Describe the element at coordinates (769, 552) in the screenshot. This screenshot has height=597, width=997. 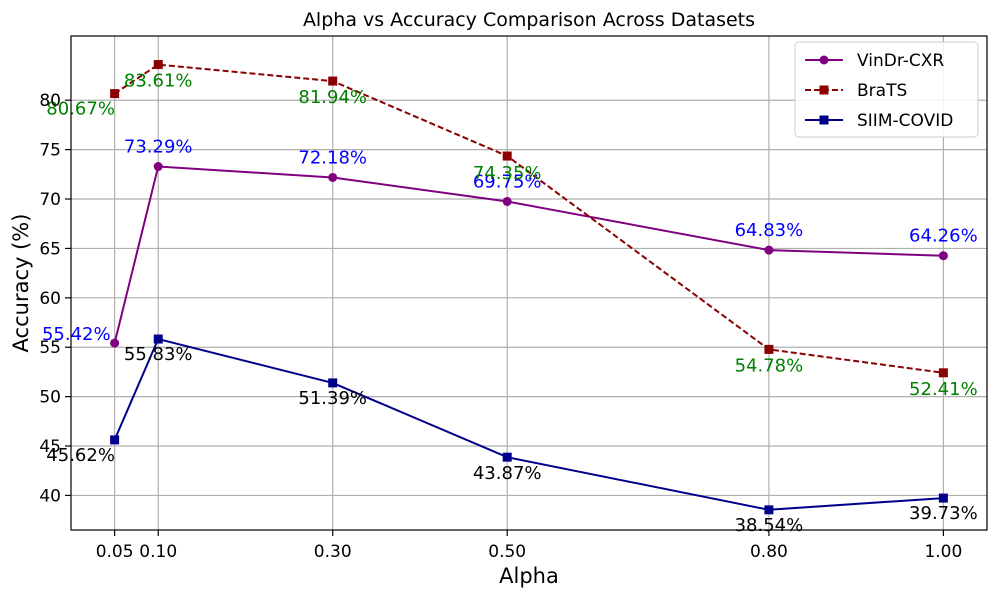
I see `x-tick-label: 0.80` at that location.